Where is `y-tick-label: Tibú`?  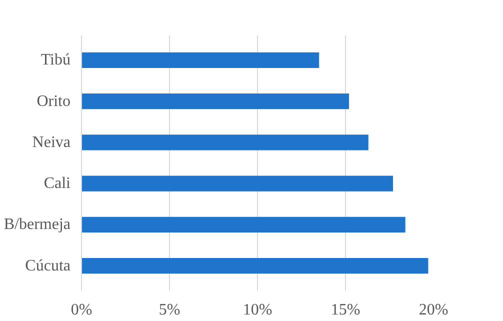 y-tick-label: Tibú is located at coordinates (55, 60).